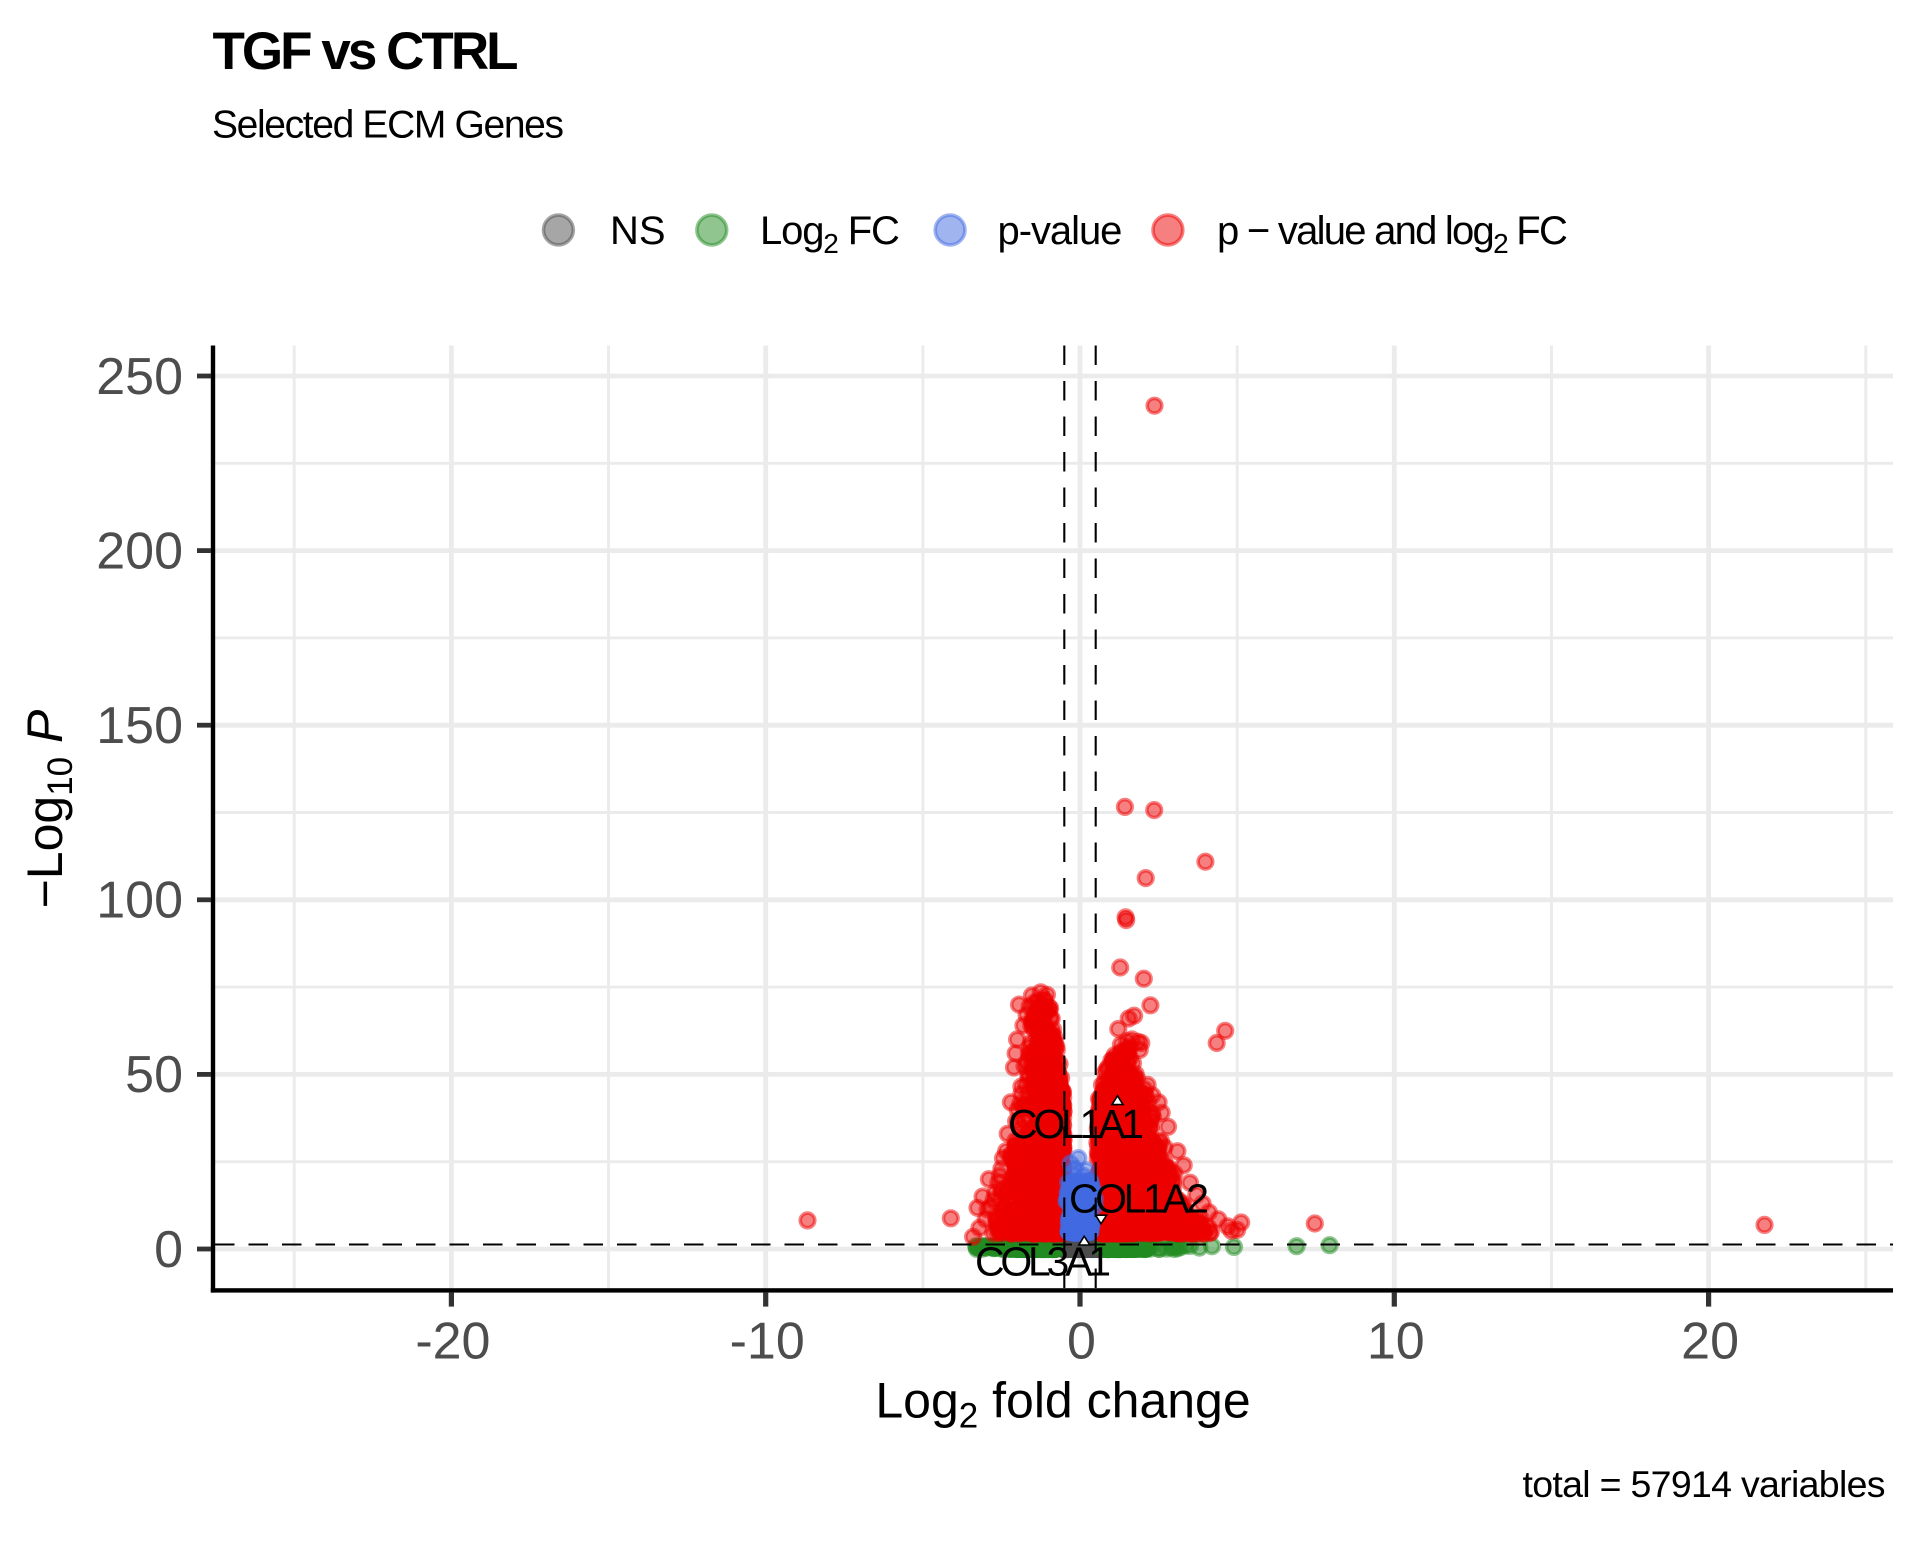  What do you see at coordinates (638, 231) in the screenshot?
I see `svg-text: NS` at bounding box center [638, 231].